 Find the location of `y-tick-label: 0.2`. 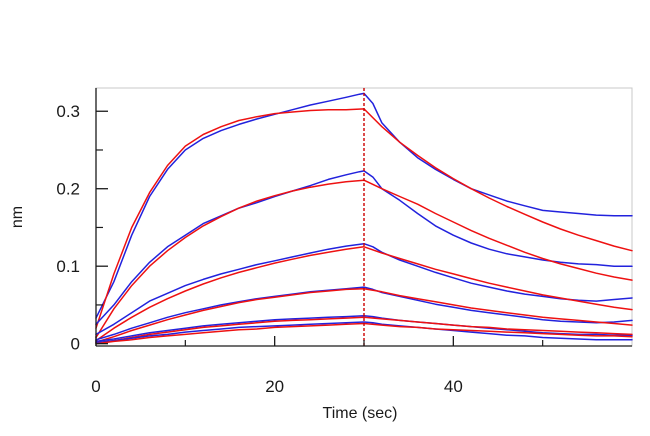

y-tick-label: 0.2 is located at coordinates (68, 189).